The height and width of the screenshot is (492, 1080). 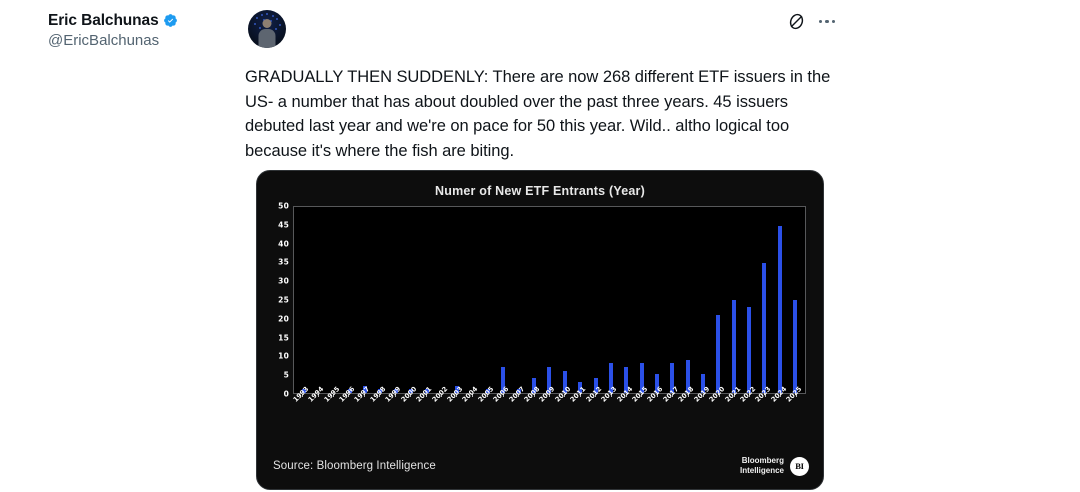 I want to click on grok-icon, so click(x=796, y=21).